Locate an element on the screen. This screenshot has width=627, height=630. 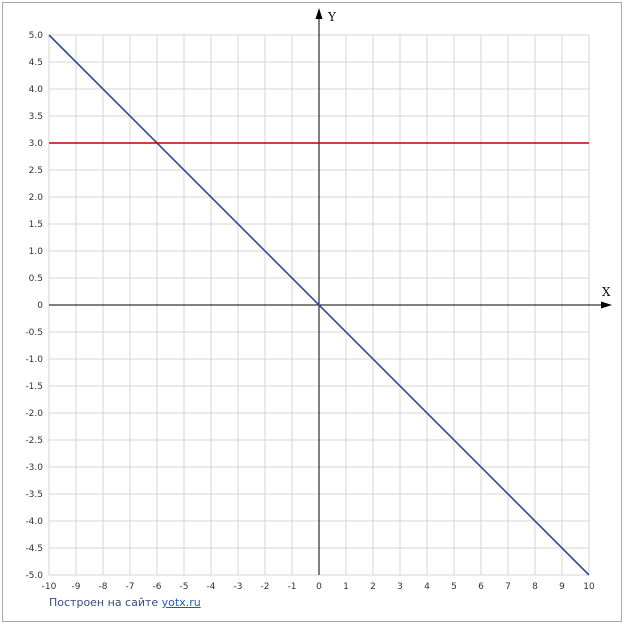
y-tick-label: -1.5 is located at coordinates (34, 387).